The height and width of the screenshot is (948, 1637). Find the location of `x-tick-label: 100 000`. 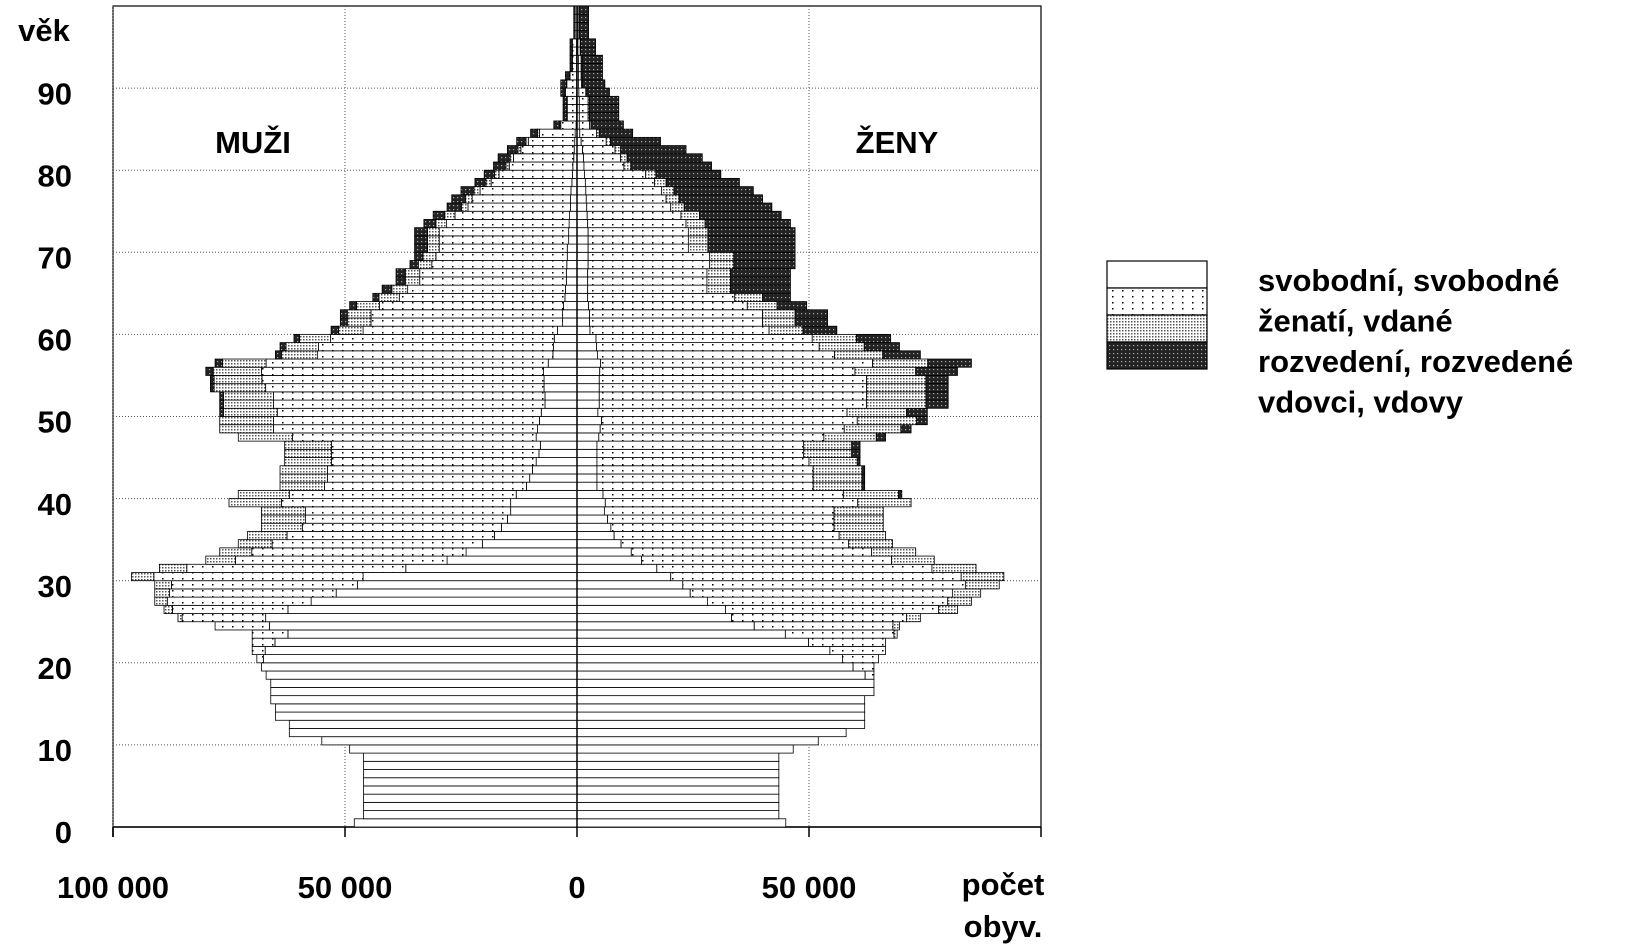

x-tick-label: 100 000 is located at coordinates (113, 887).